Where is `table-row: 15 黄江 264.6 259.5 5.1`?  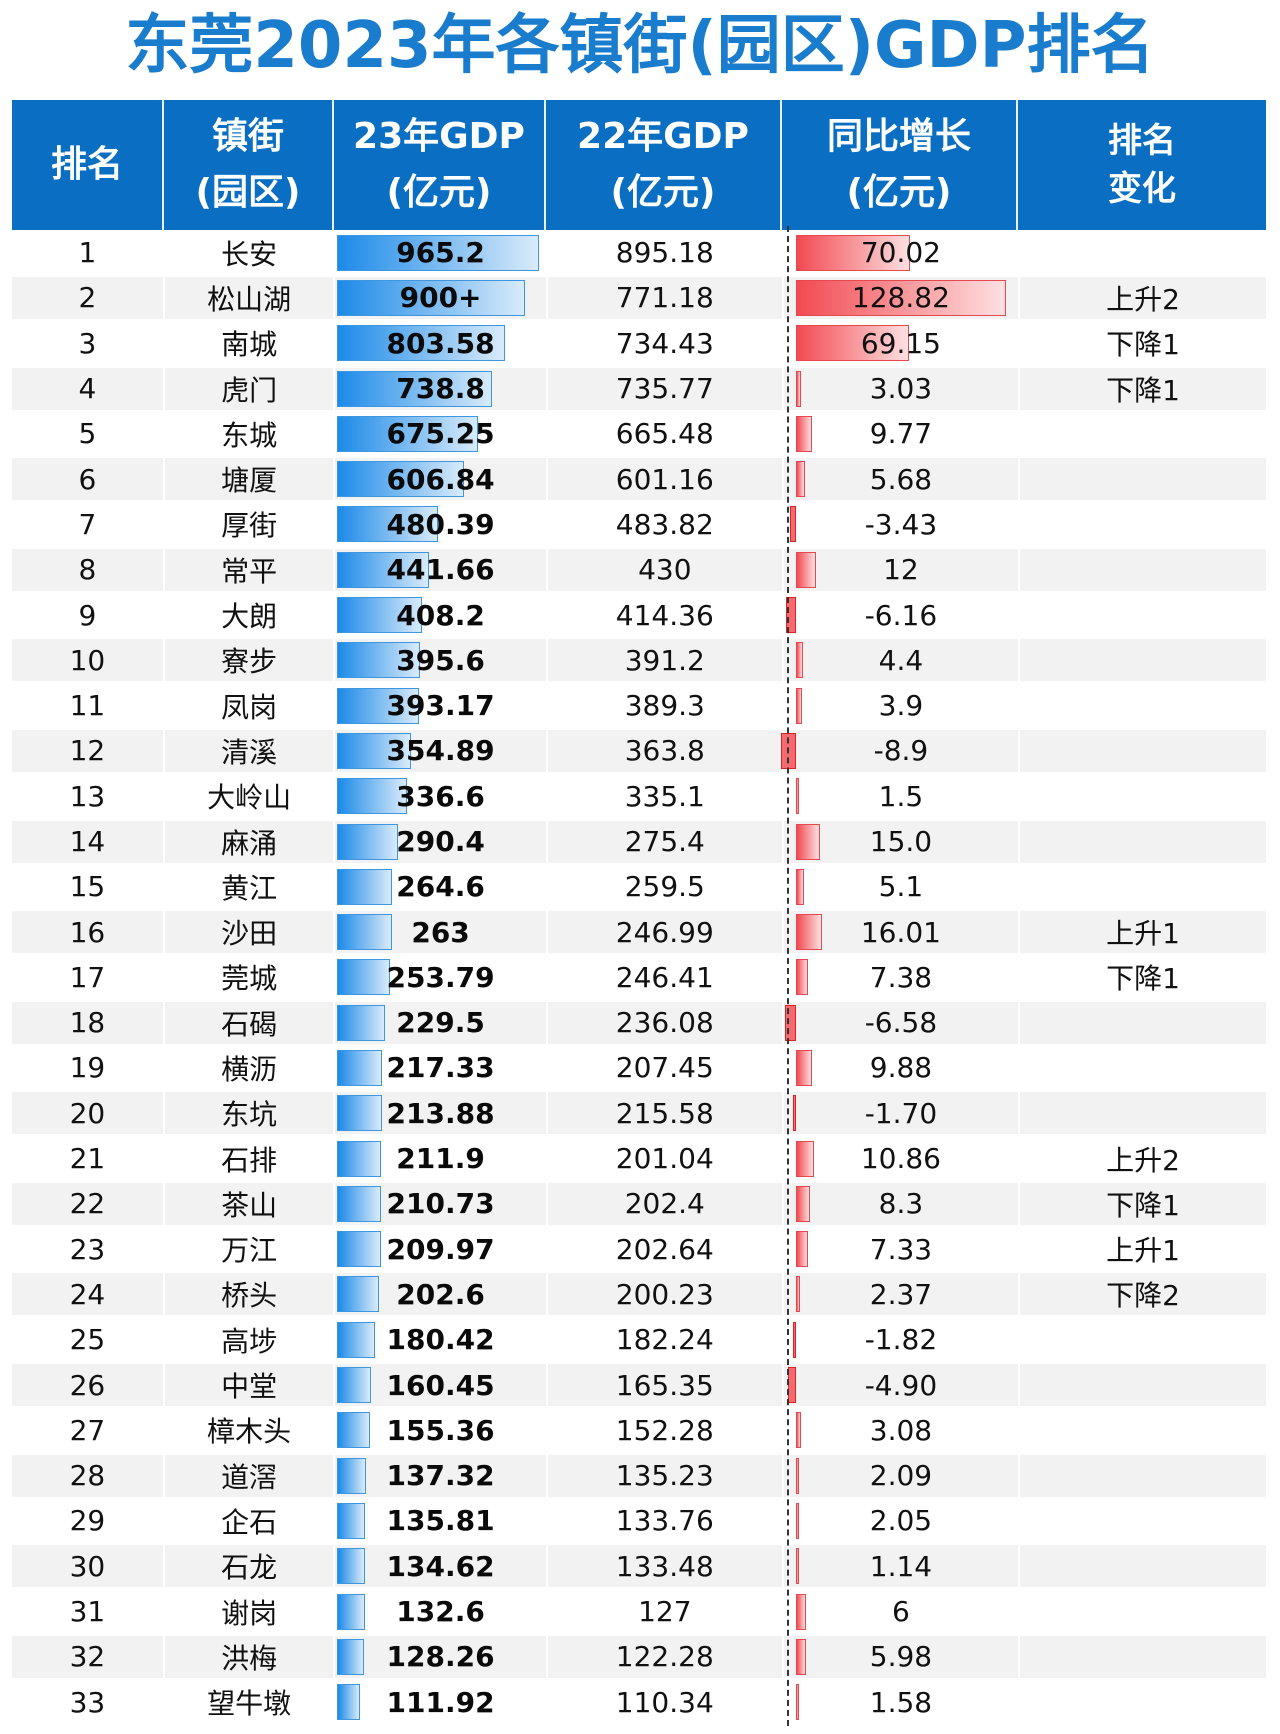 table-row: 15 黄江 264.6 259.5 5.1 is located at coordinates (639, 886).